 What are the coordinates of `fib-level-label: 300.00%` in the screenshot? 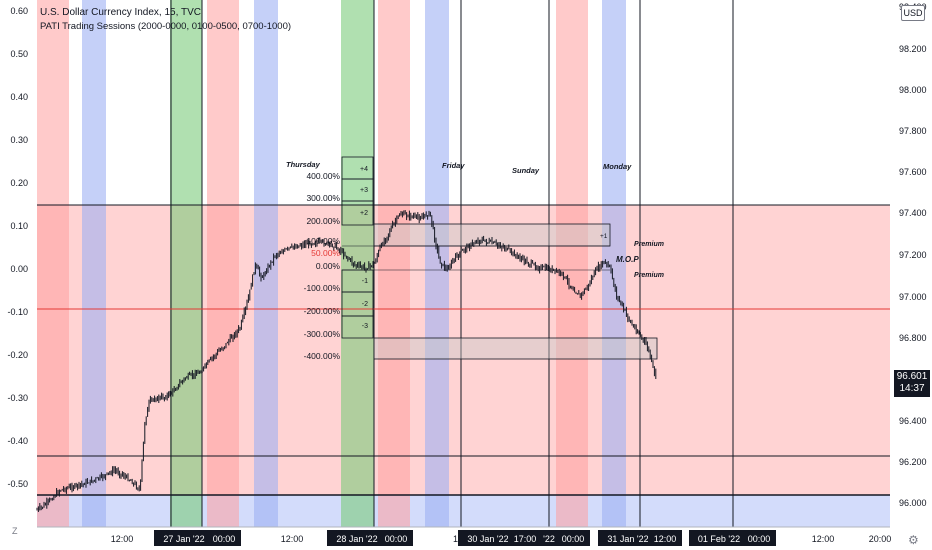 It's located at (323, 198).